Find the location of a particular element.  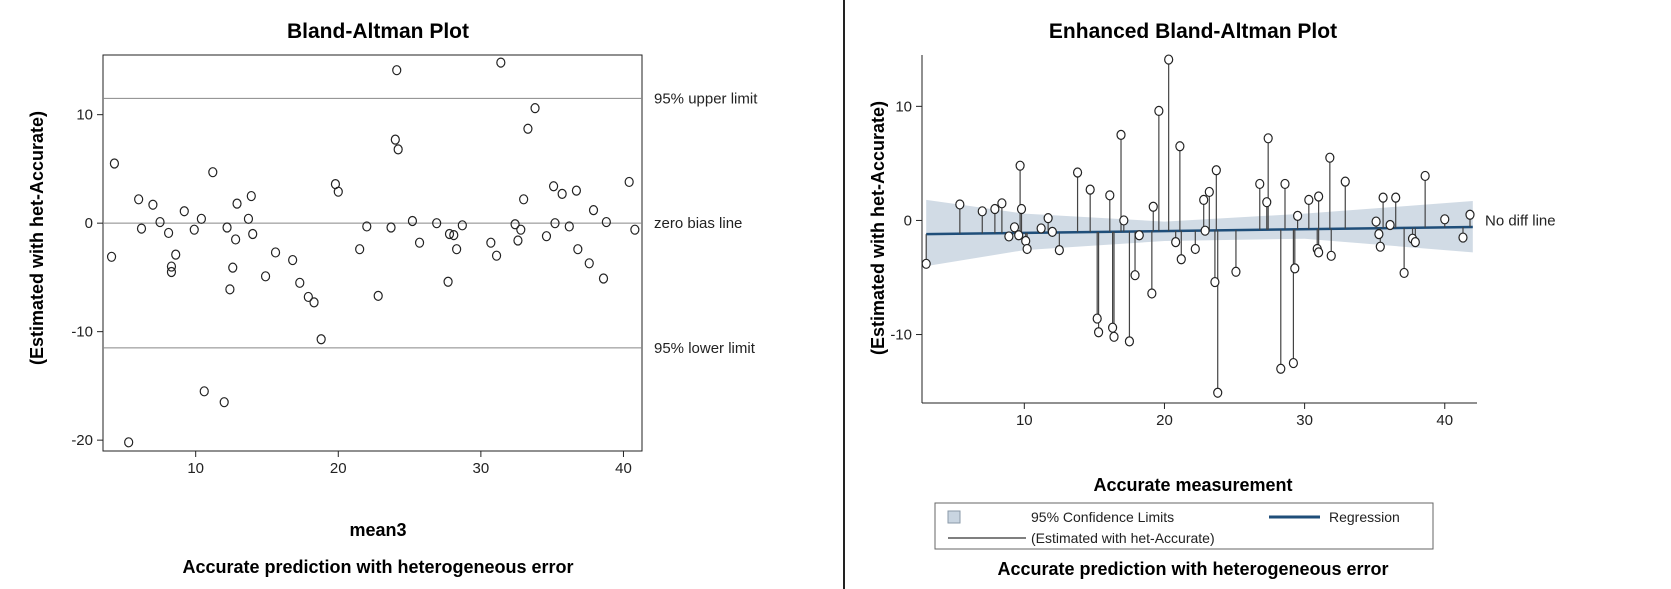

x-tick-label: 20 is located at coordinates (1164, 420).